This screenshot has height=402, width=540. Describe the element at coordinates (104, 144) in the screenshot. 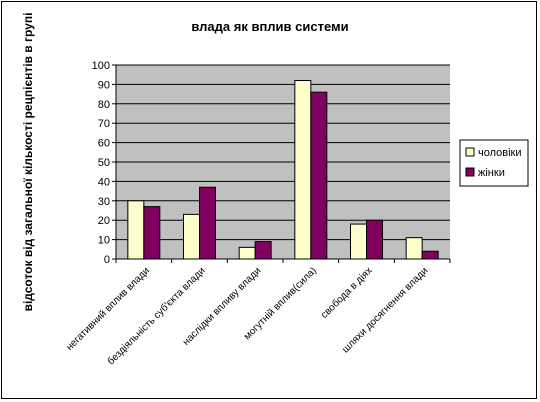

I see `y-tick-label: 60` at that location.